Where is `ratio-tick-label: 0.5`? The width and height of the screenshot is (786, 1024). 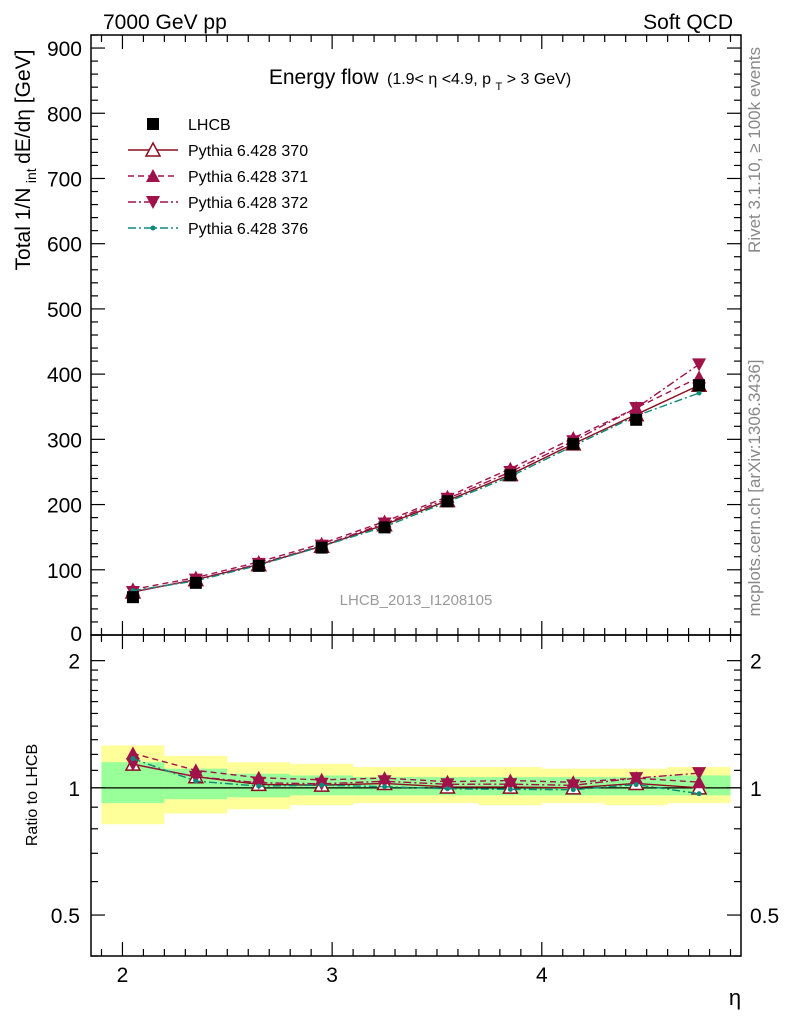 ratio-tick-label: 0.5 is located at coordinates (65, 916).